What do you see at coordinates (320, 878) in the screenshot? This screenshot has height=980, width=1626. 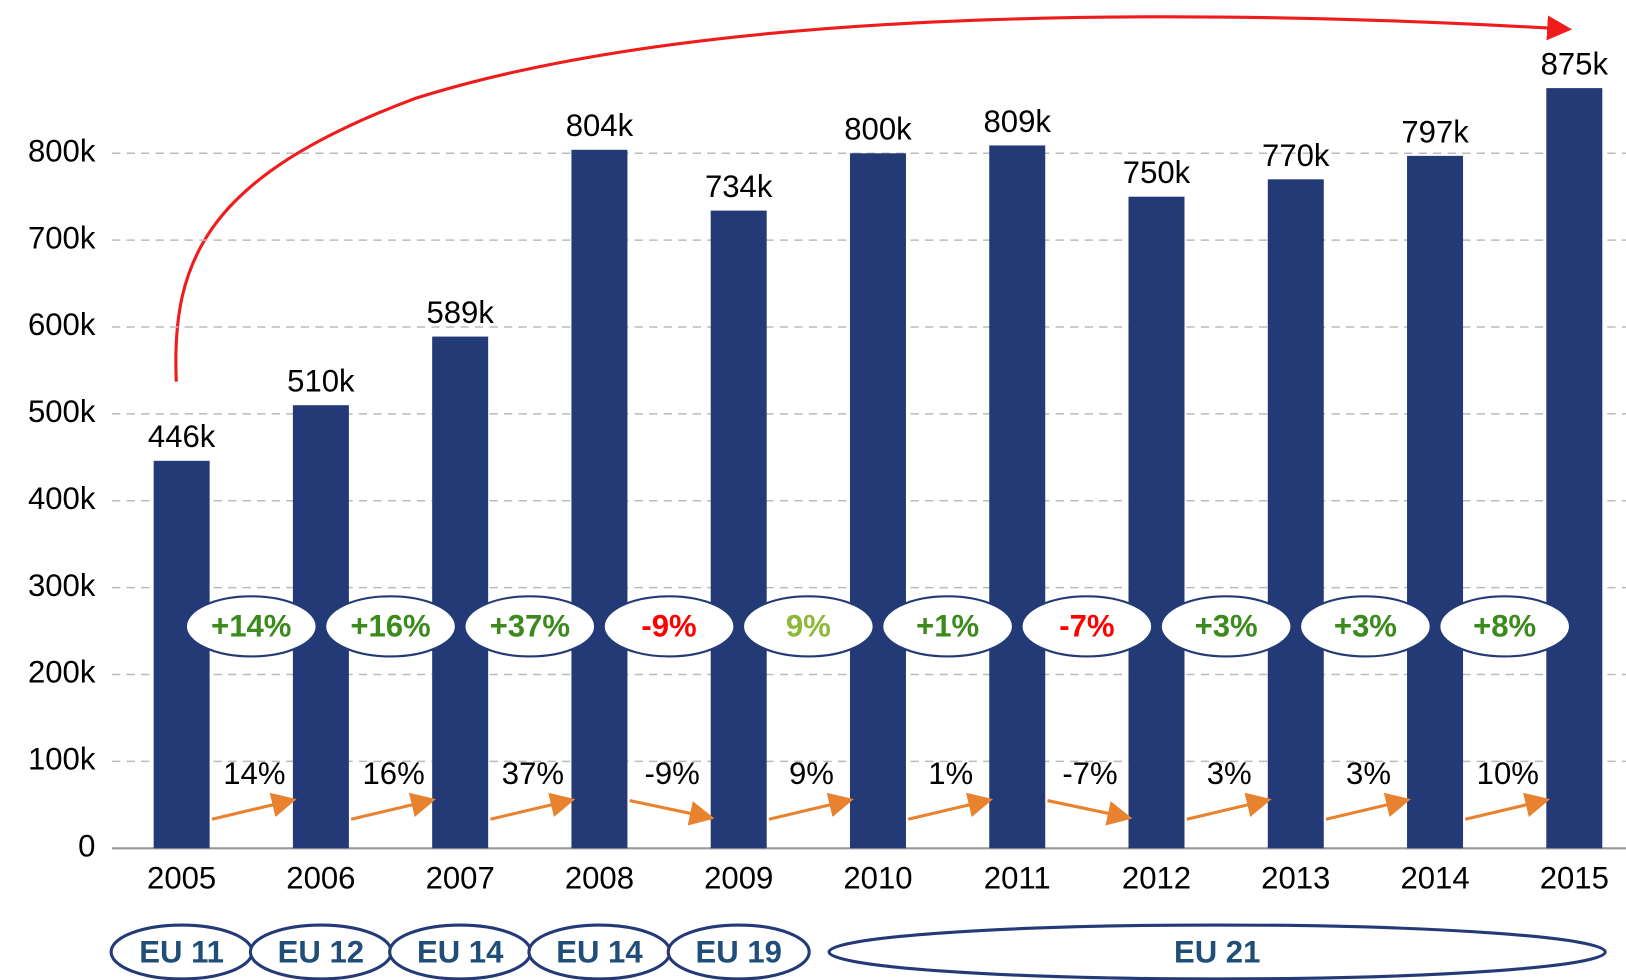 I see `x-tick-label: 2006` at bounding box center [320, 878].